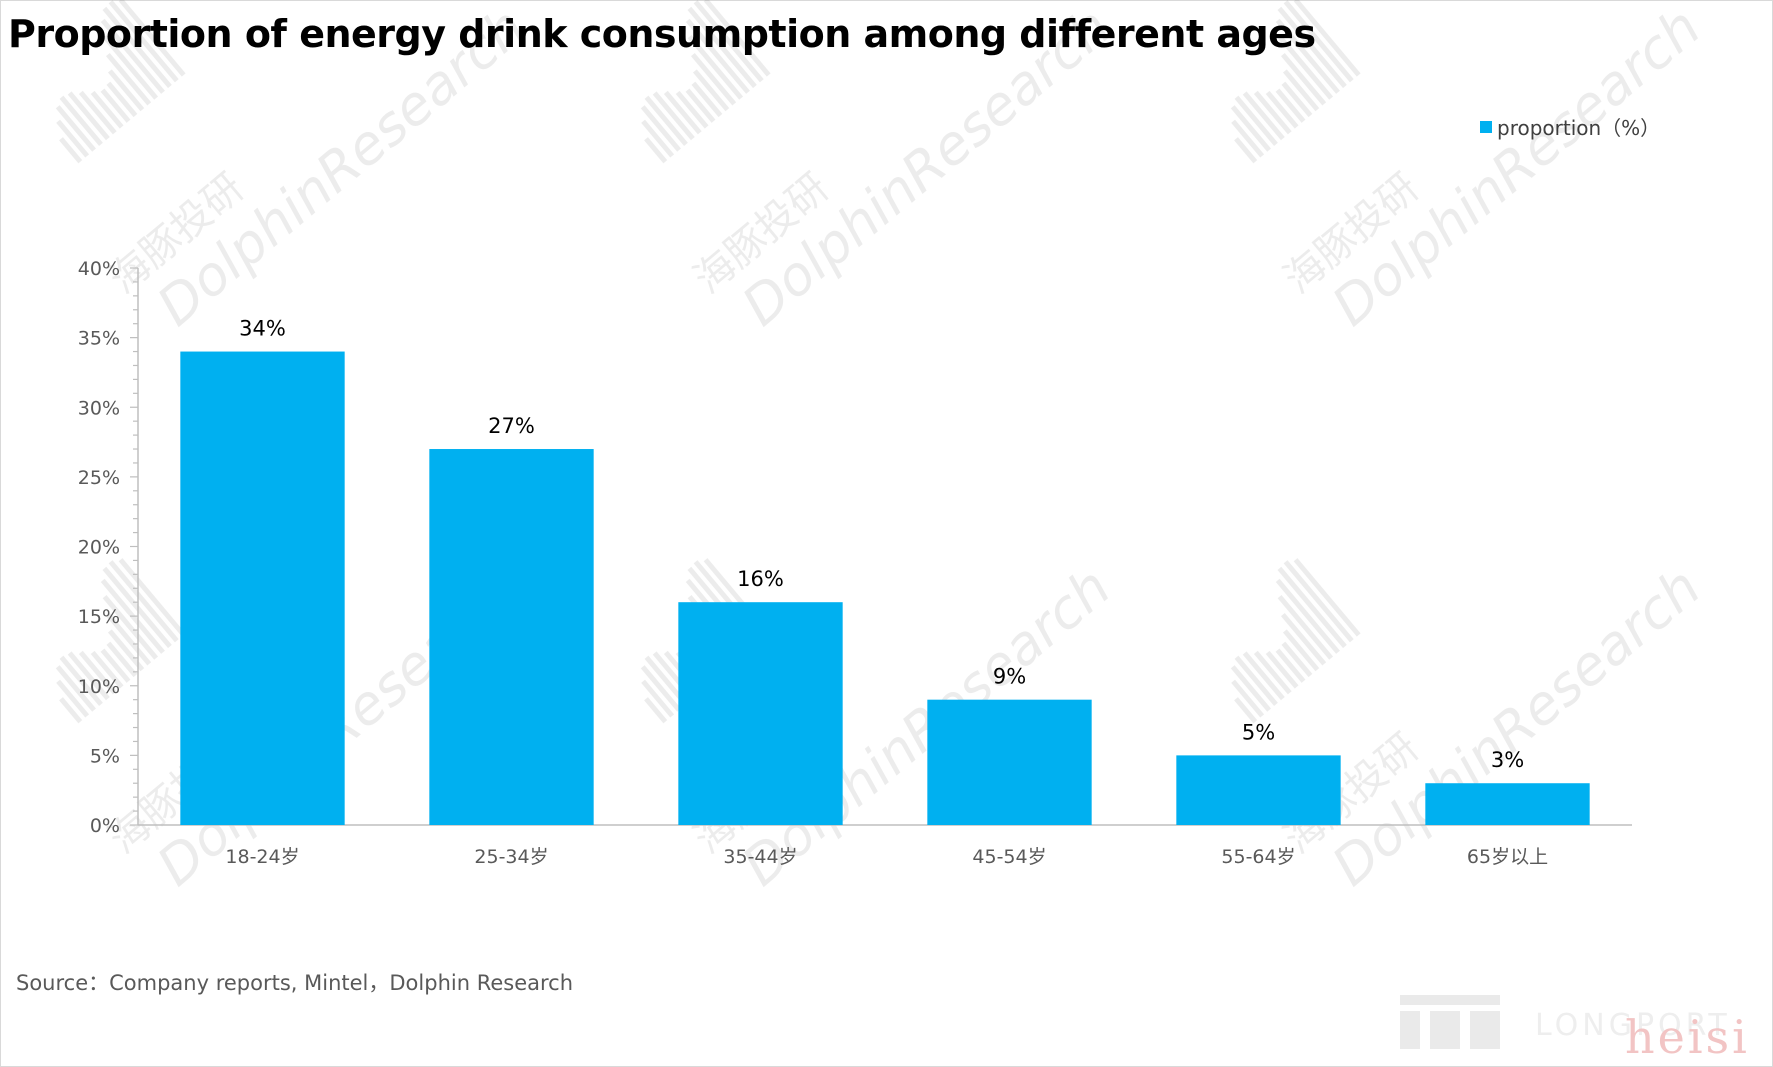 The image size is (1773, 1067). I want to click on x-tick-label: 18-24岁, so click(262, 857).